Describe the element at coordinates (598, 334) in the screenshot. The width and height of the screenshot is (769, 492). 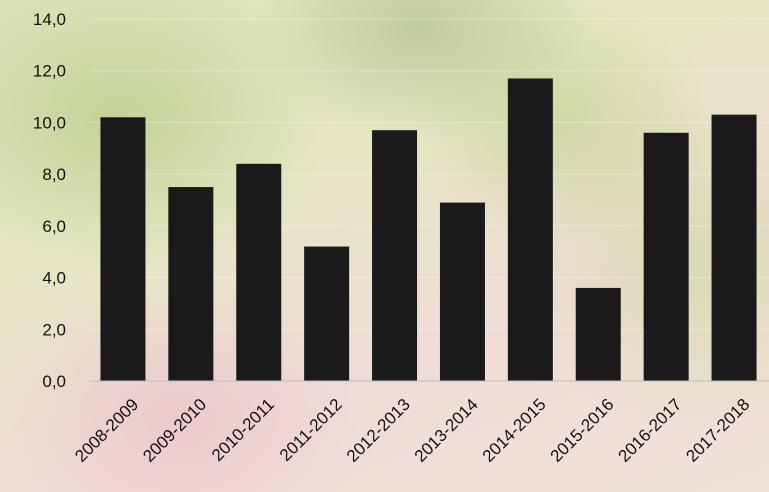
I see `bar-2015-2016` at that location.